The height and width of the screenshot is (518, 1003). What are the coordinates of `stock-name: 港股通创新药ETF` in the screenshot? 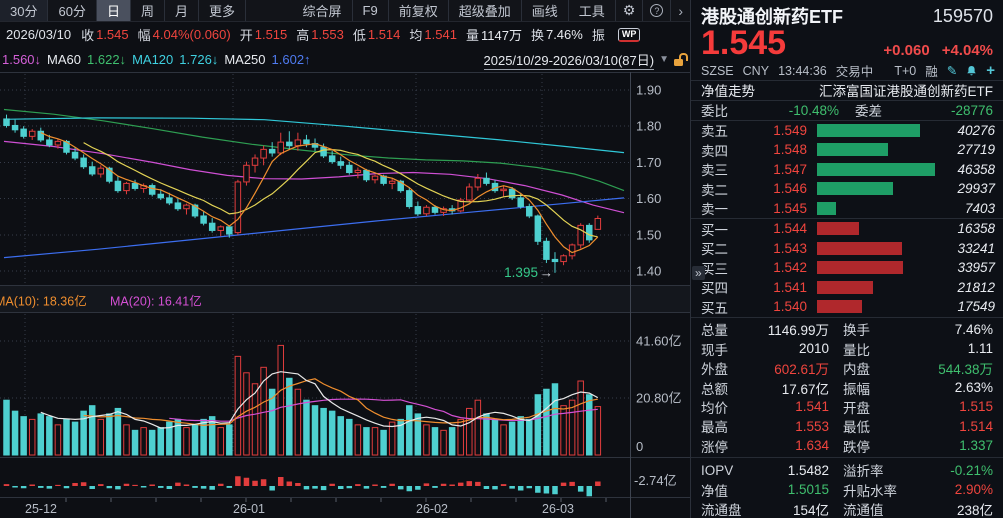 It's located at (772, 17).